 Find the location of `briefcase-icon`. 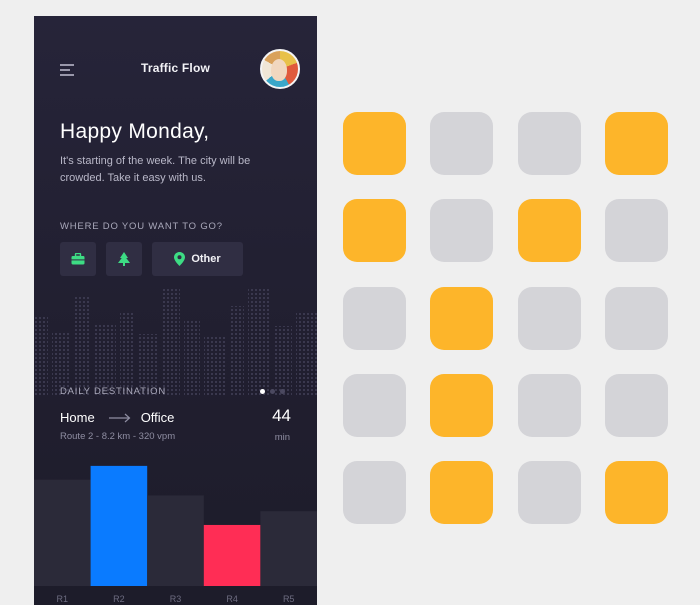

briefcase-icon is located at coordinates (78, 259).